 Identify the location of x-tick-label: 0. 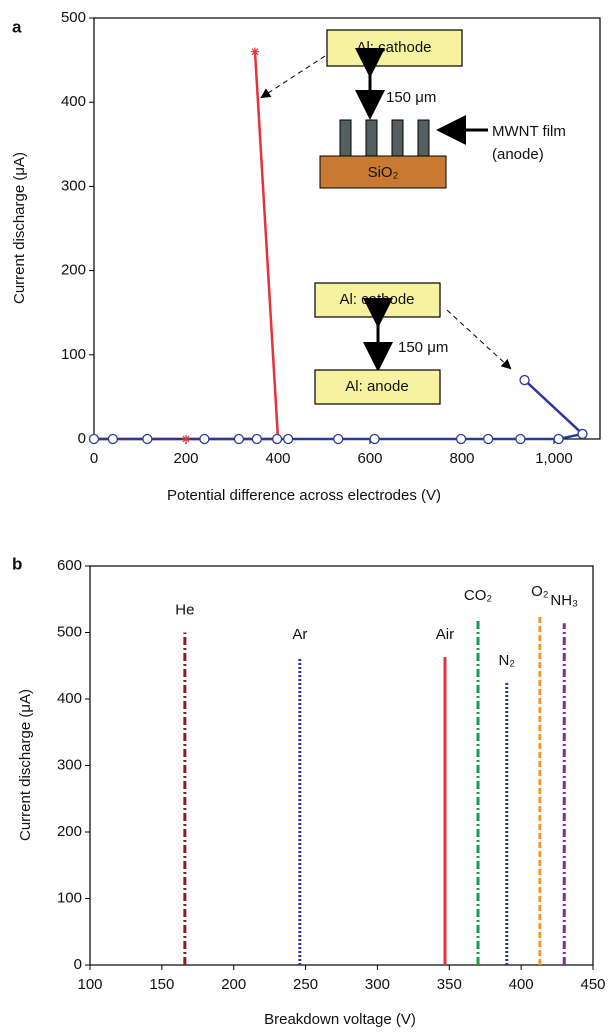
(94, 458).